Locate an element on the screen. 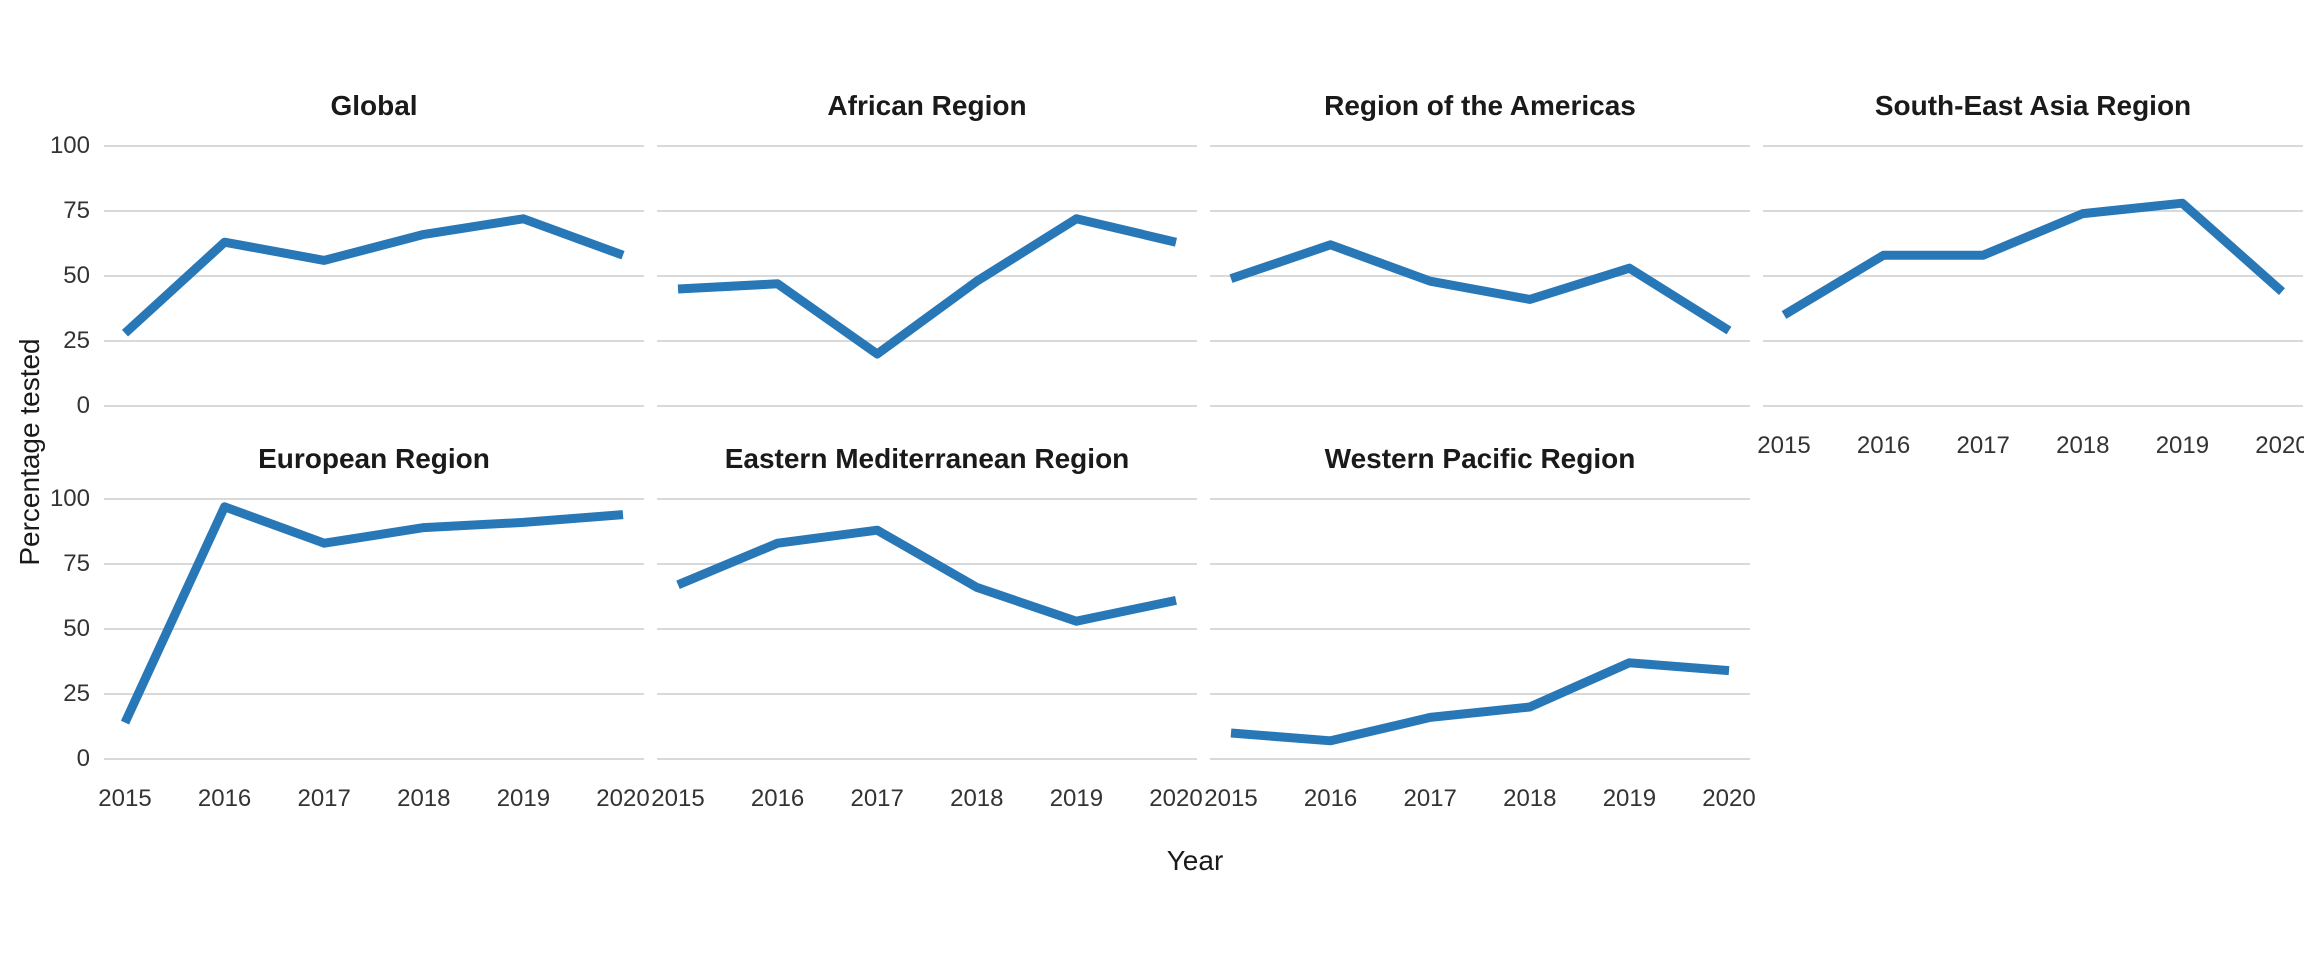 Image resolution: width=2304 pixels, height=960 pixels. y-axis-title: Percentage tested is located at coordinates (29, 452).